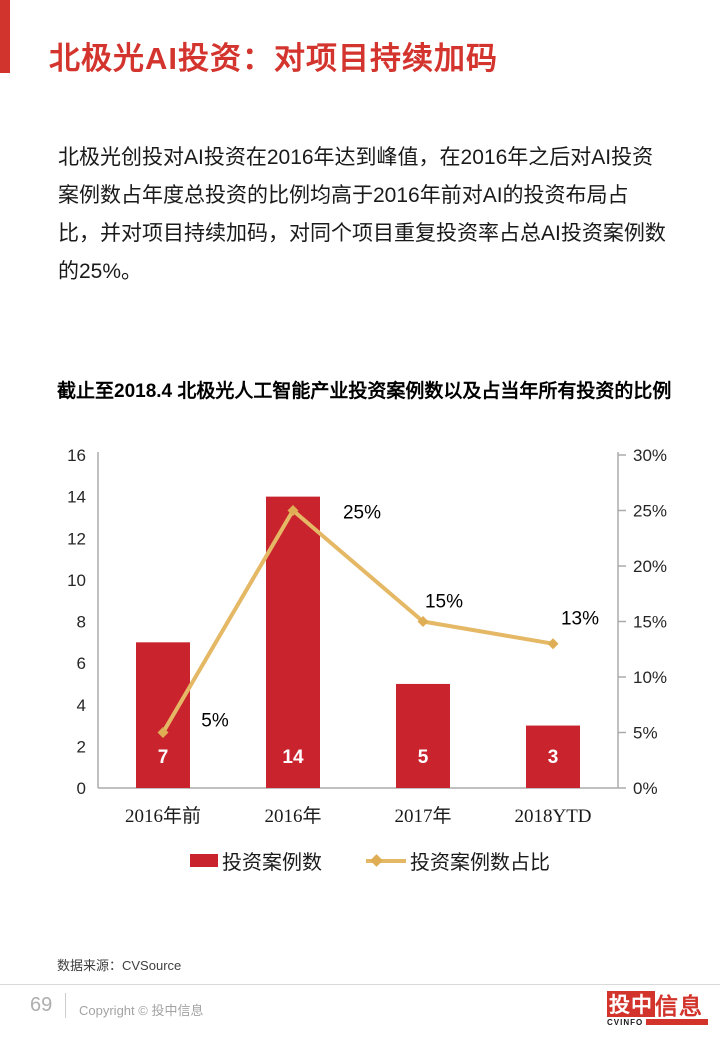  I want to click on logo-subtitle: CVINFO, so click(625, 1022).